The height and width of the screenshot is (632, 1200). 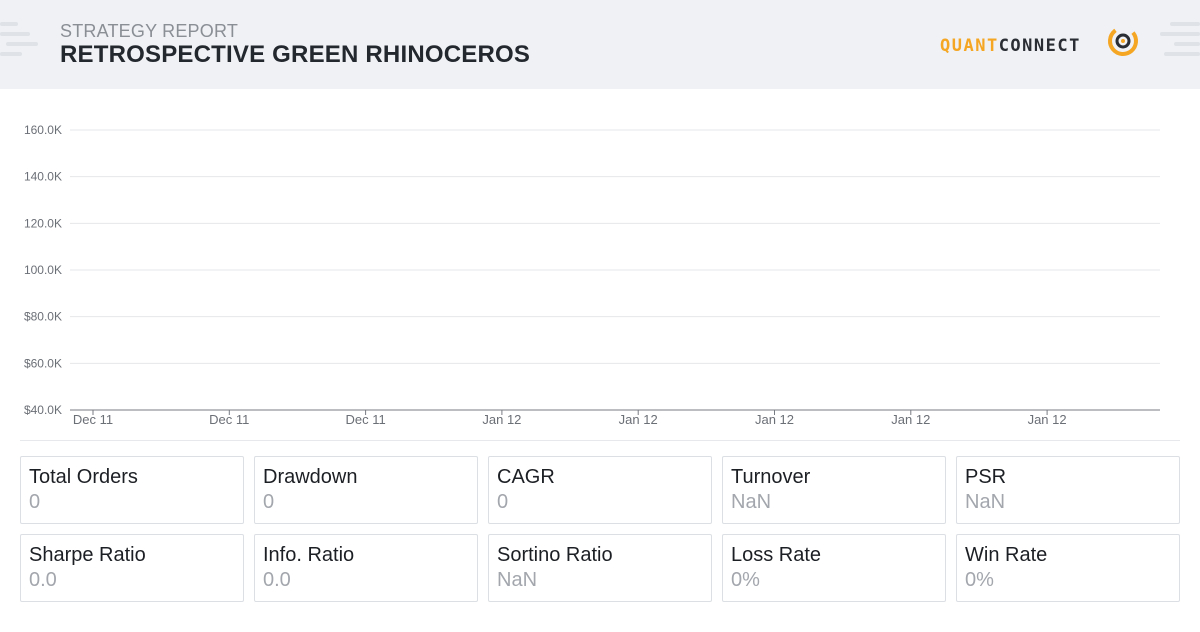 What do you see at coordinates (1039, 46) in the screenshot?
I see `logo-text-connect: CONNECT` at bounding box center [1039, 46].